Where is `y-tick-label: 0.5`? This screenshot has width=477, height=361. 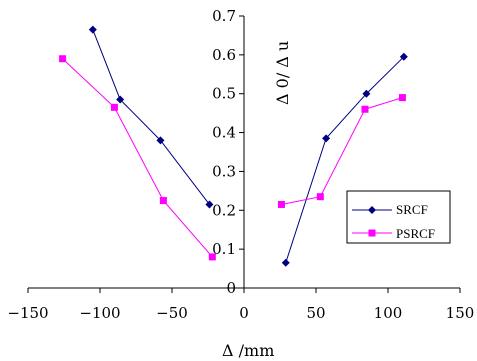
y-tick-label: 0.5 is located at coordinates (224, 94).